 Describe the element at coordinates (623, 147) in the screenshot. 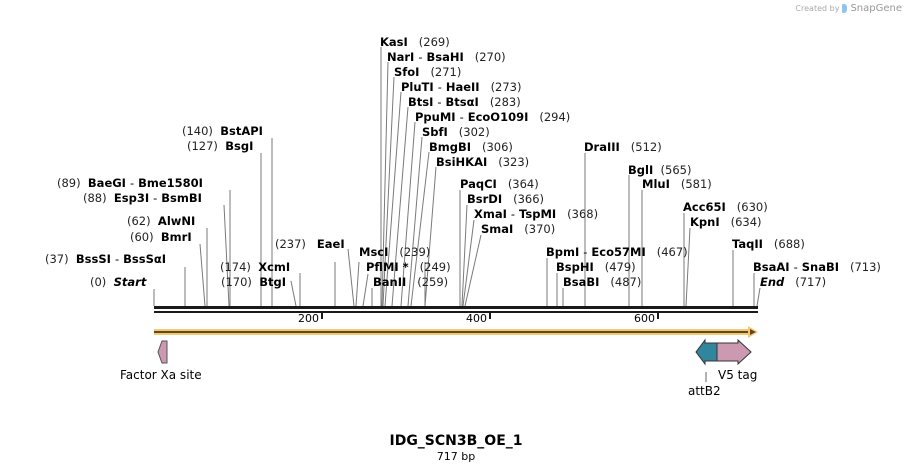

I see `site-draiii: DraIII (512)` at that location.